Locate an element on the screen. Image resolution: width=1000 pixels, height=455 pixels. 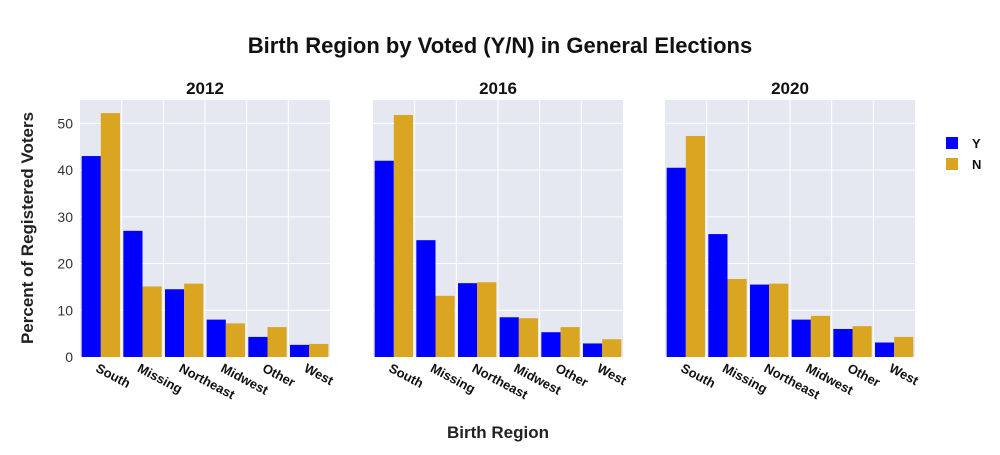
bar-2012-N-other is located at coordinates (277, 342).